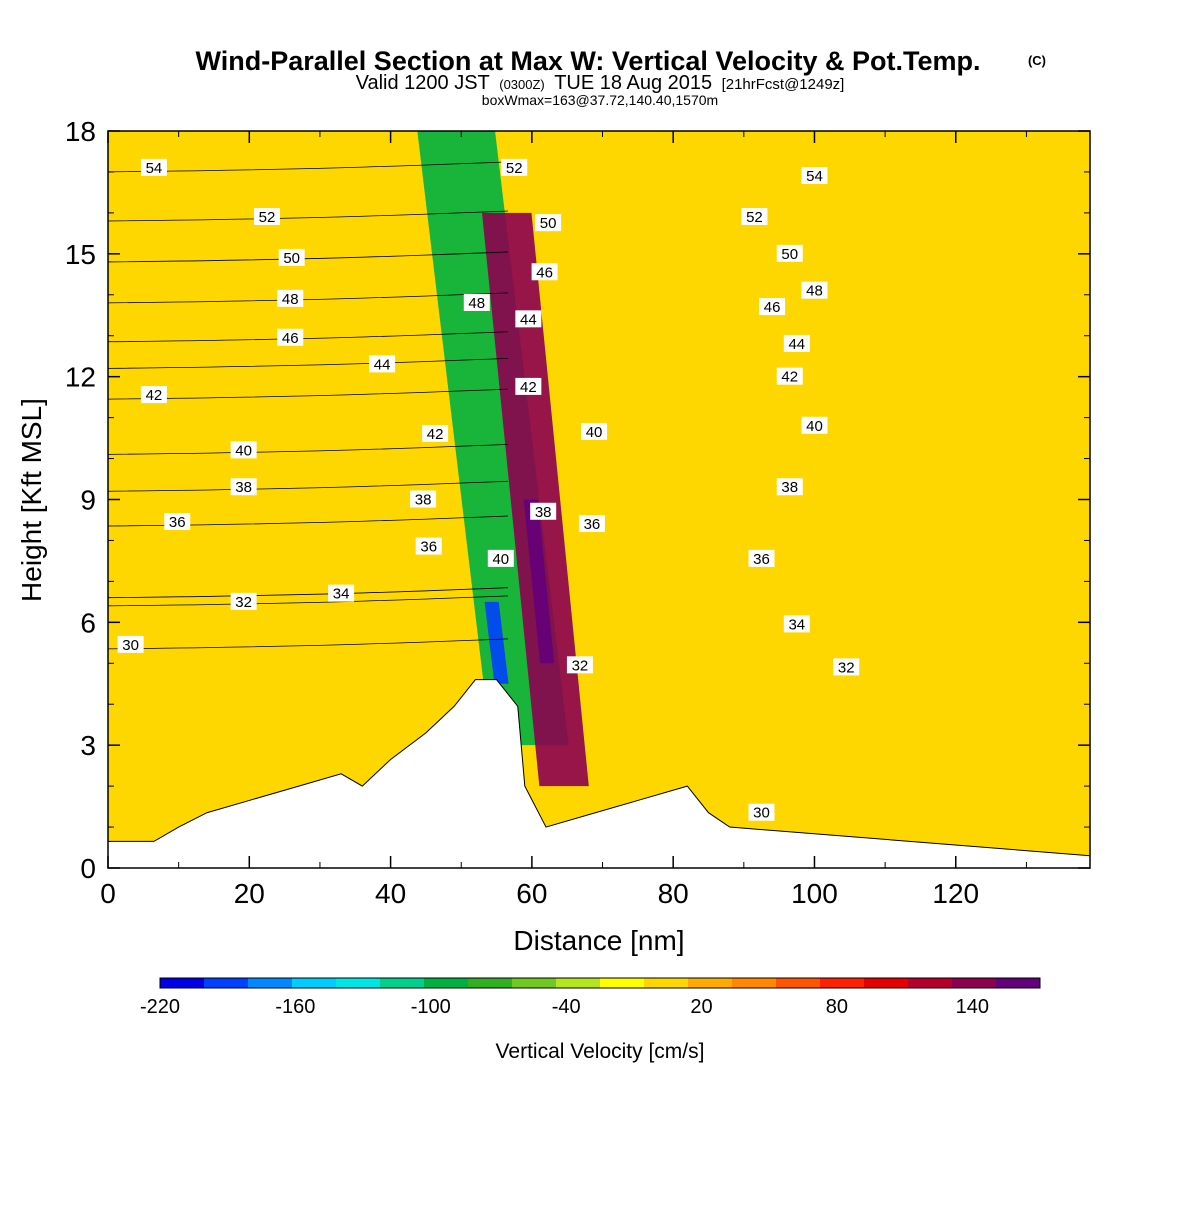  I want to click on y-tick-label: 9, so click(88, 500).